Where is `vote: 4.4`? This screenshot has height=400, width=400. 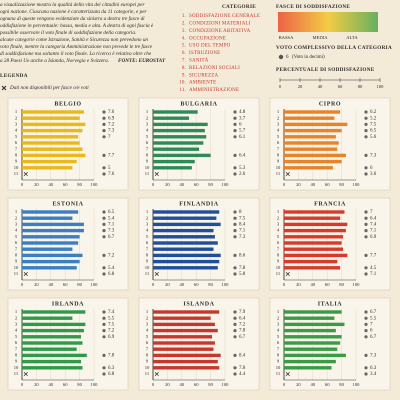 vote: 4.4 is located at coordinates (242, 374).